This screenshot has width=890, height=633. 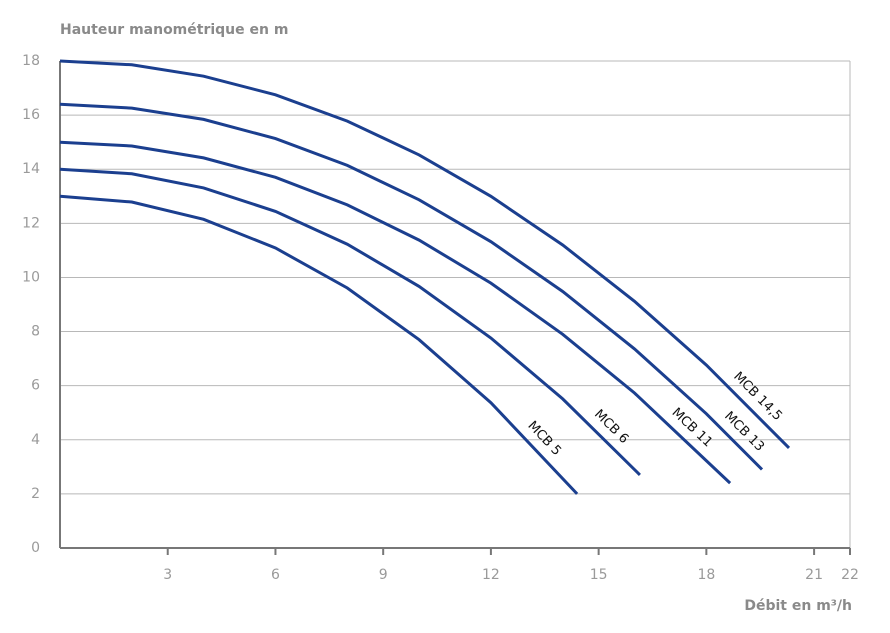 What do you see at coordinates (35, 548) in the screenshot?
I see `y-tick-label: 0` at bounding box center [35, 548].